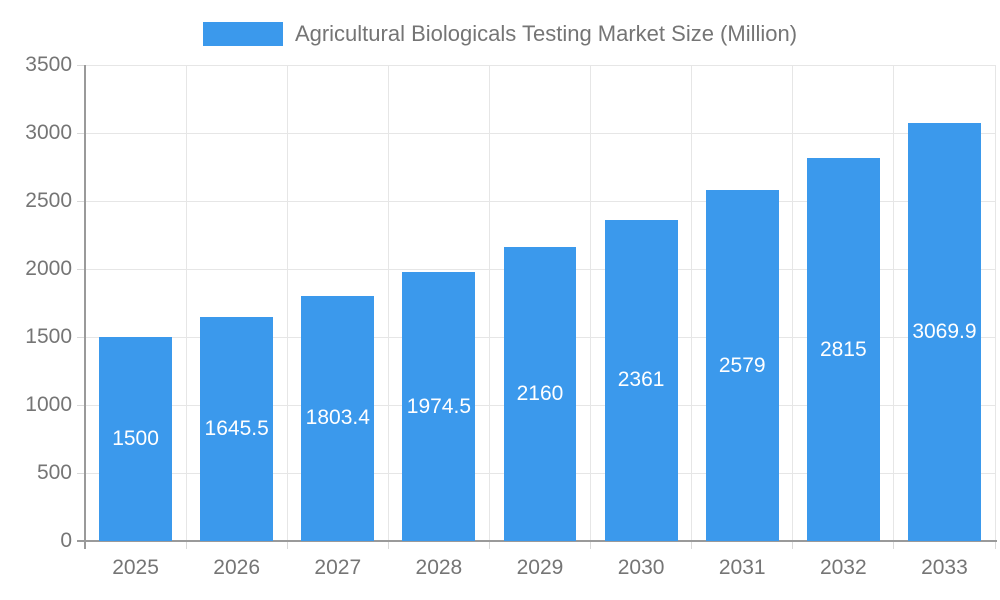  What do you see at coordinates (48, 404) in the screenshot?
I see `y-tick-label: 1000` at bounding box center [48, 404].